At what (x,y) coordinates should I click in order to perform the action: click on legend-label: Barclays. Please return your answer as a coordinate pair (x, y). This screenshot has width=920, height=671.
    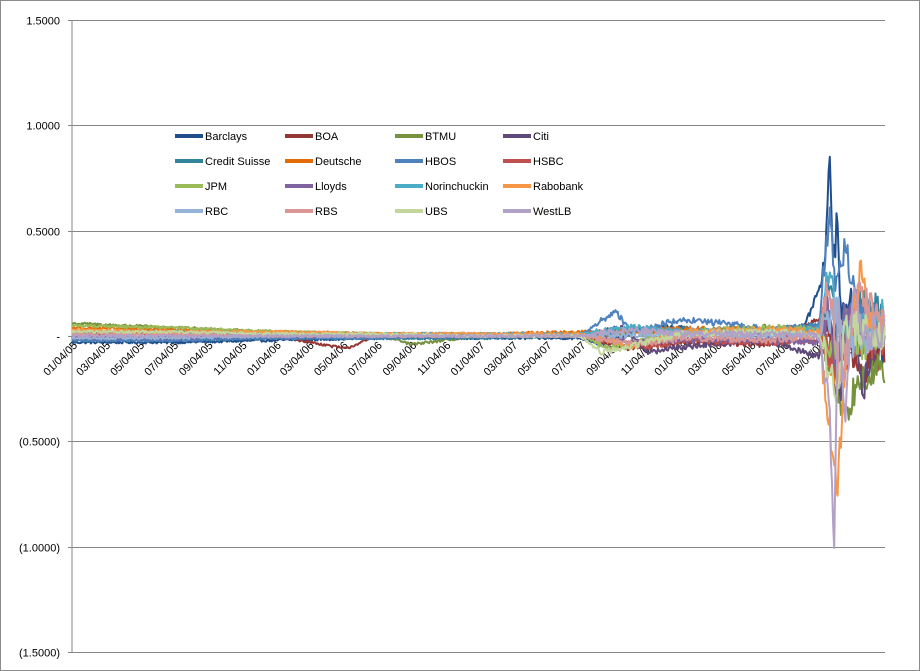
    Looking at the image, I should click on (226, 137).